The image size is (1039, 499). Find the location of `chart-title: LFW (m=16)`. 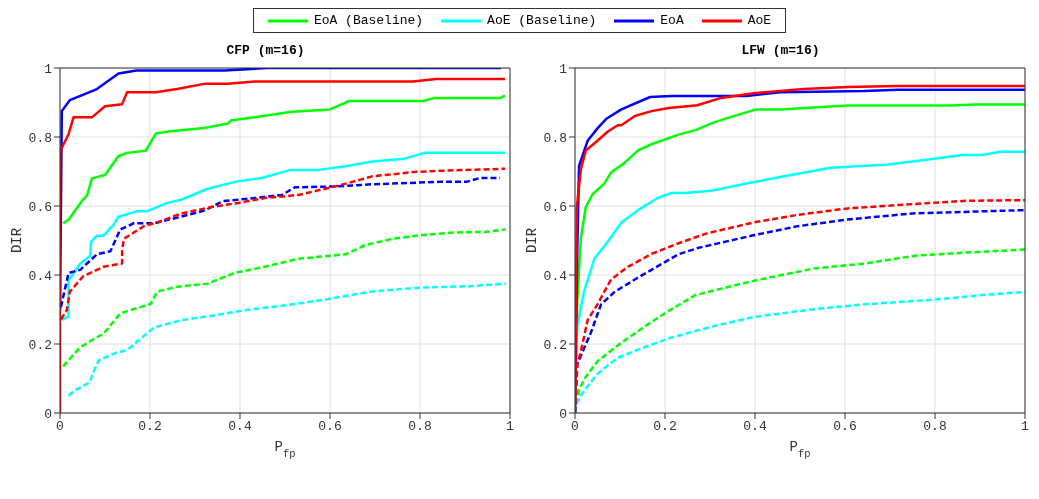

chart-title: LFW (m=16) is located at coordinates (780, 51).